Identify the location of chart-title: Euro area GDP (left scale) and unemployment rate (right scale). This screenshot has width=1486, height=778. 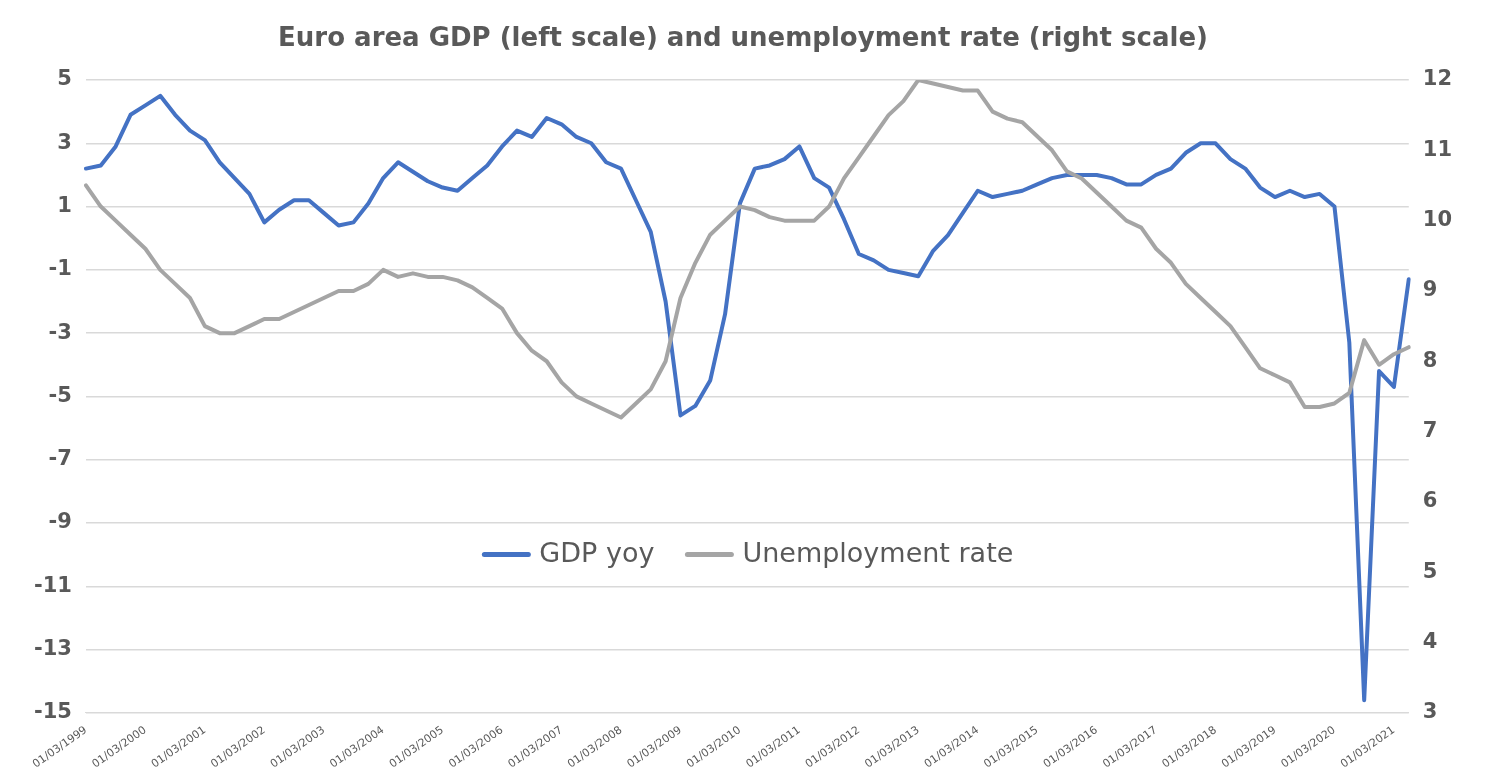
(743, 37).